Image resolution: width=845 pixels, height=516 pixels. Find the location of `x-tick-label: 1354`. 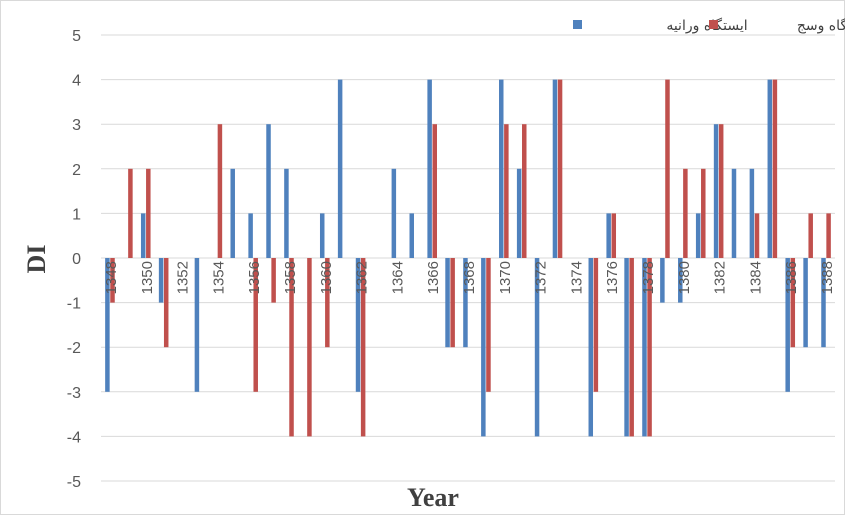

x-tick-label: 1354 is located at coordinates (218, 277).